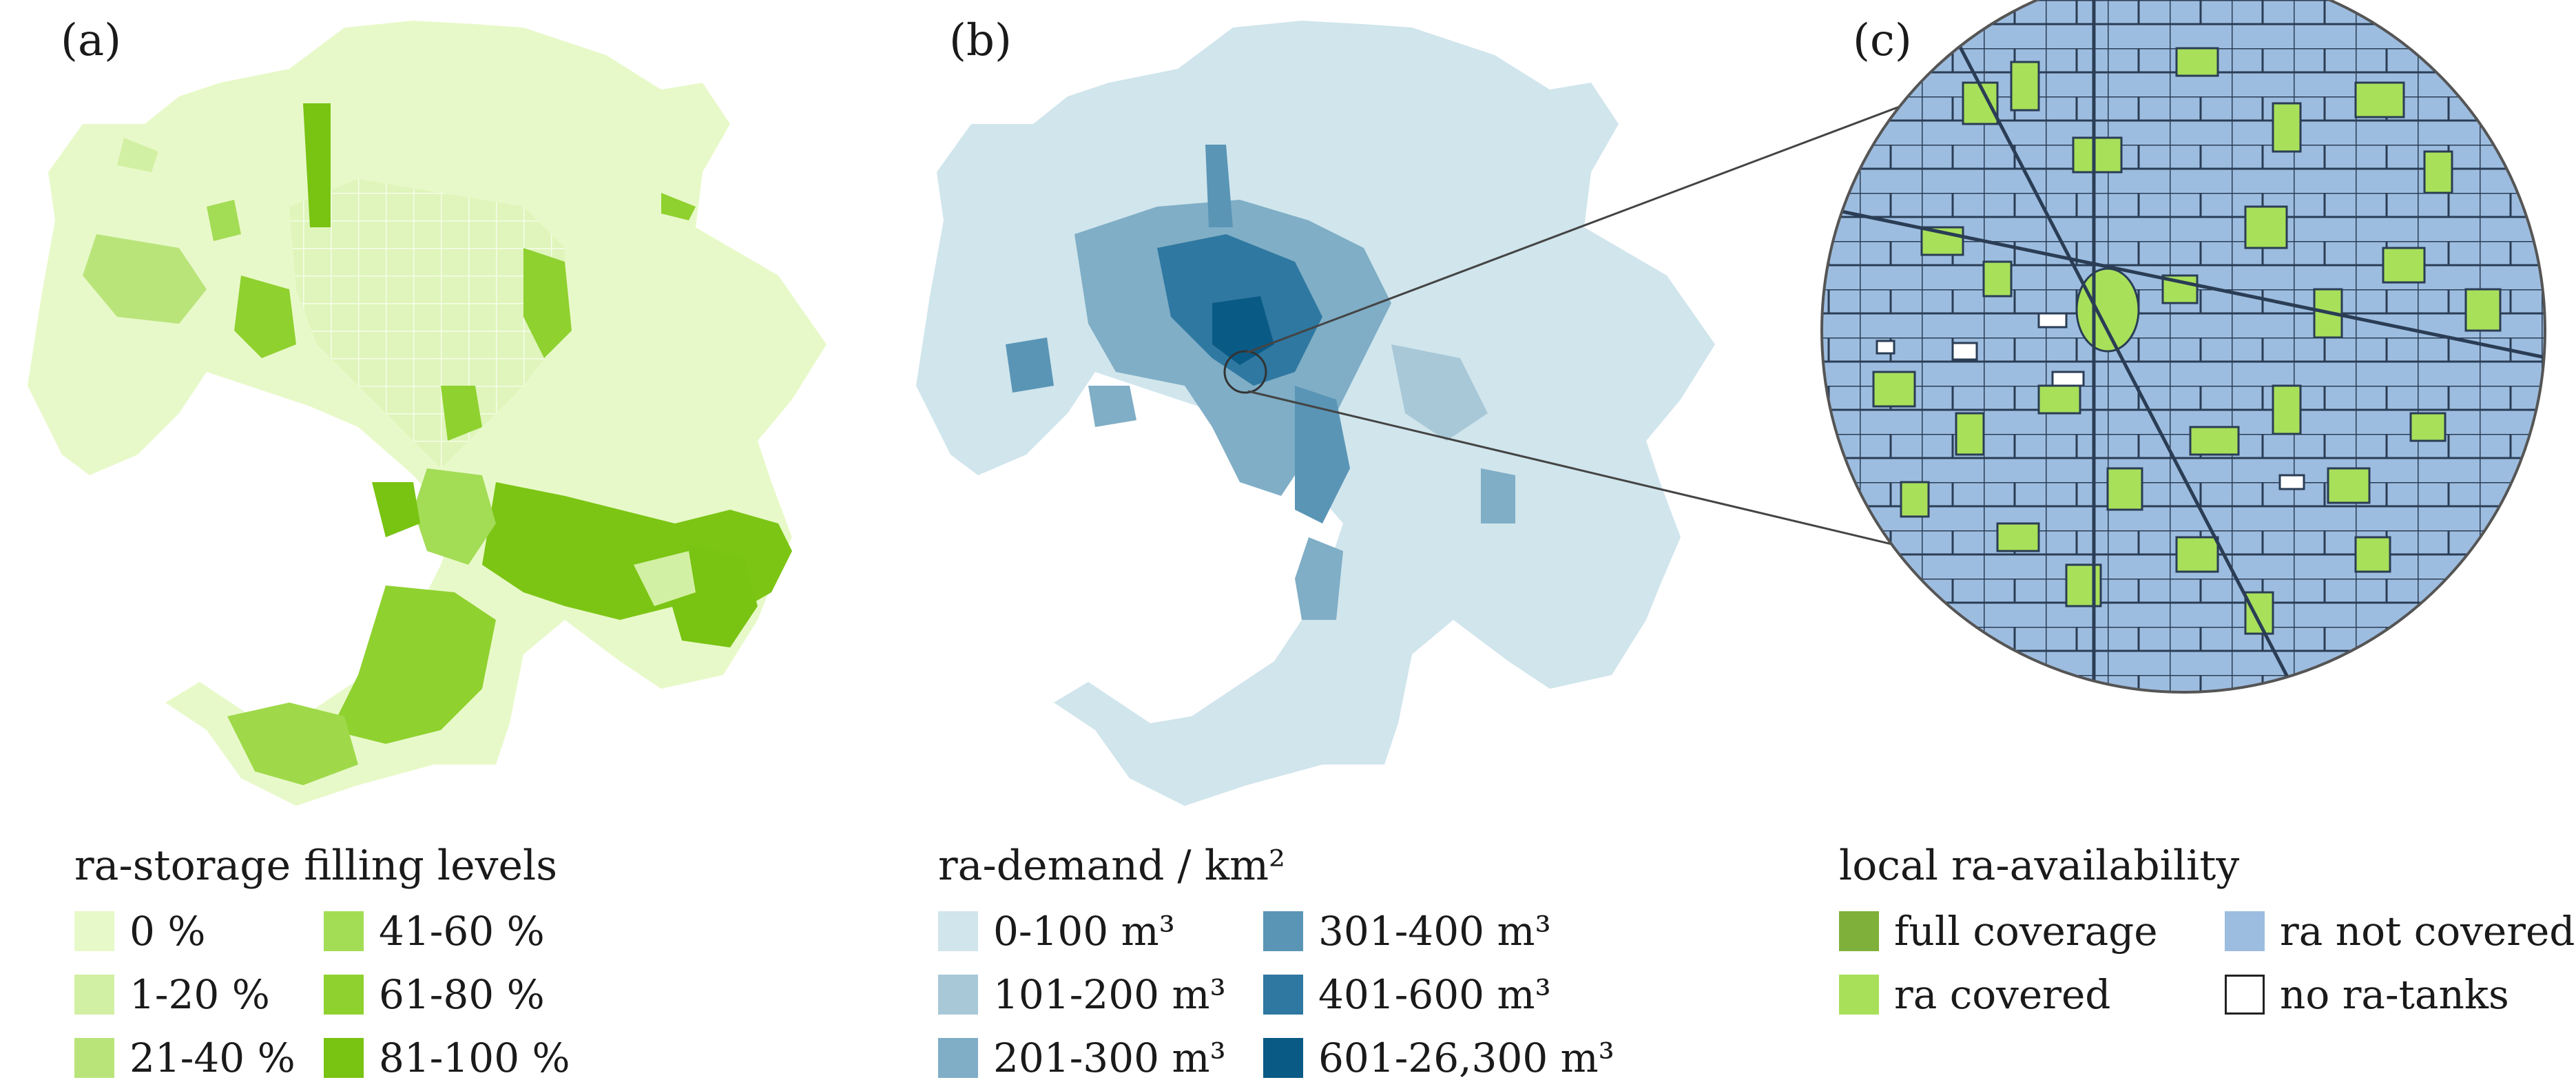 This screenshot has height=1091, width=2576. Describe the element at coordinates (462, 995) in the screenshot. I see `legend-label: 61-80 %` at that location.